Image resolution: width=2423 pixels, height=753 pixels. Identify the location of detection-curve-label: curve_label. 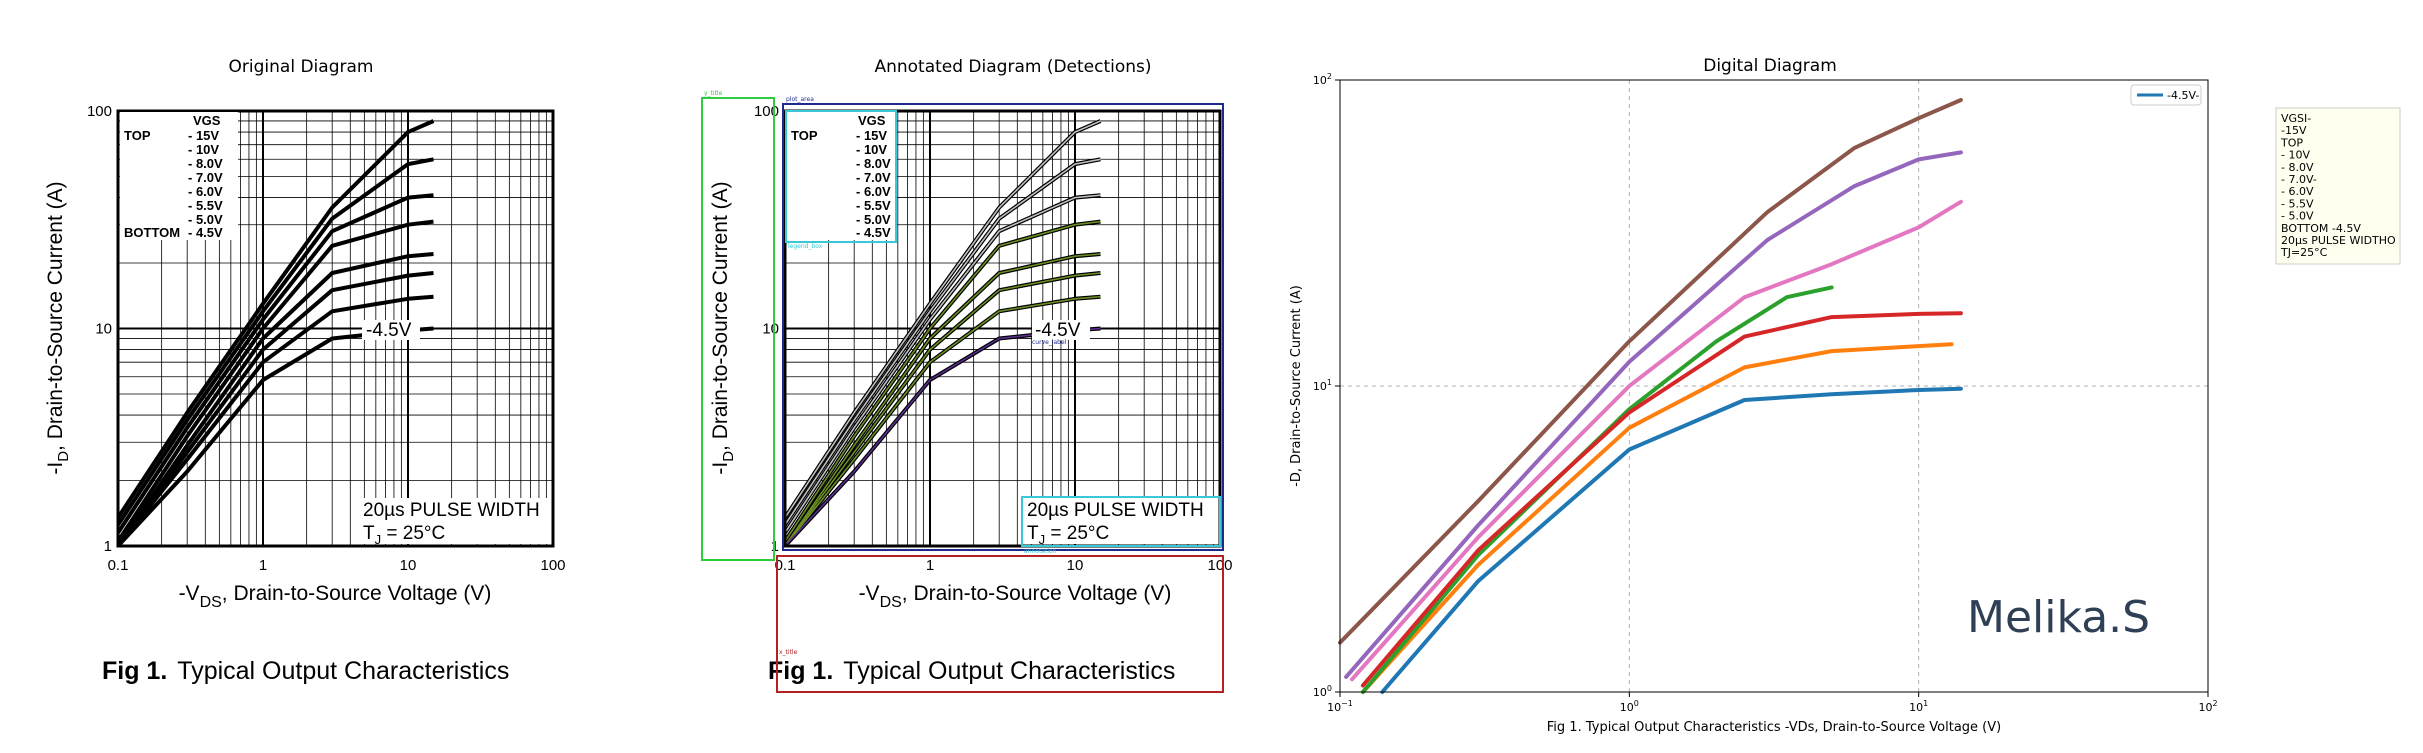
(1049, 342).